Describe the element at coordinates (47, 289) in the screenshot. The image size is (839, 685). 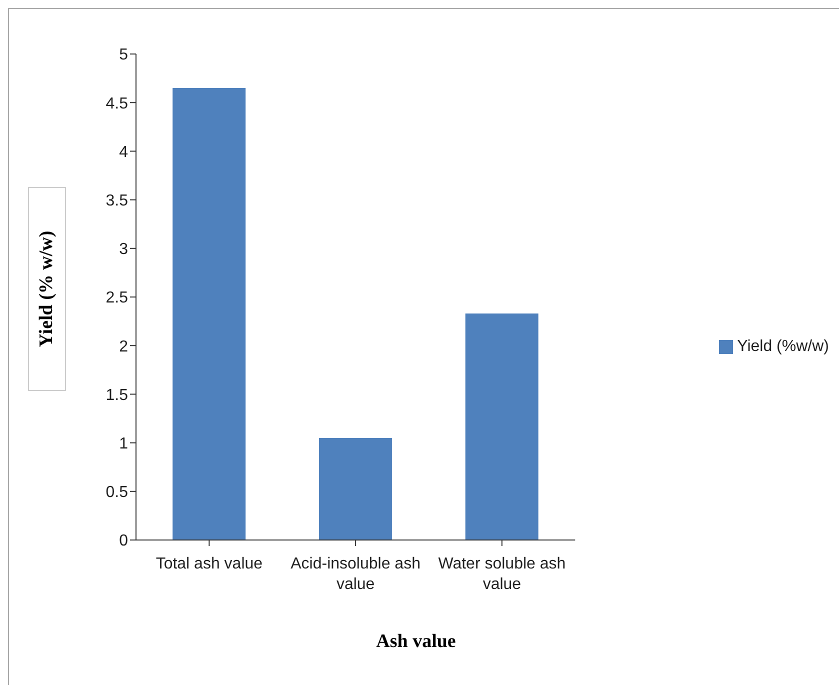
I see `y-axis-title: Yield (% w/w)` at that location.